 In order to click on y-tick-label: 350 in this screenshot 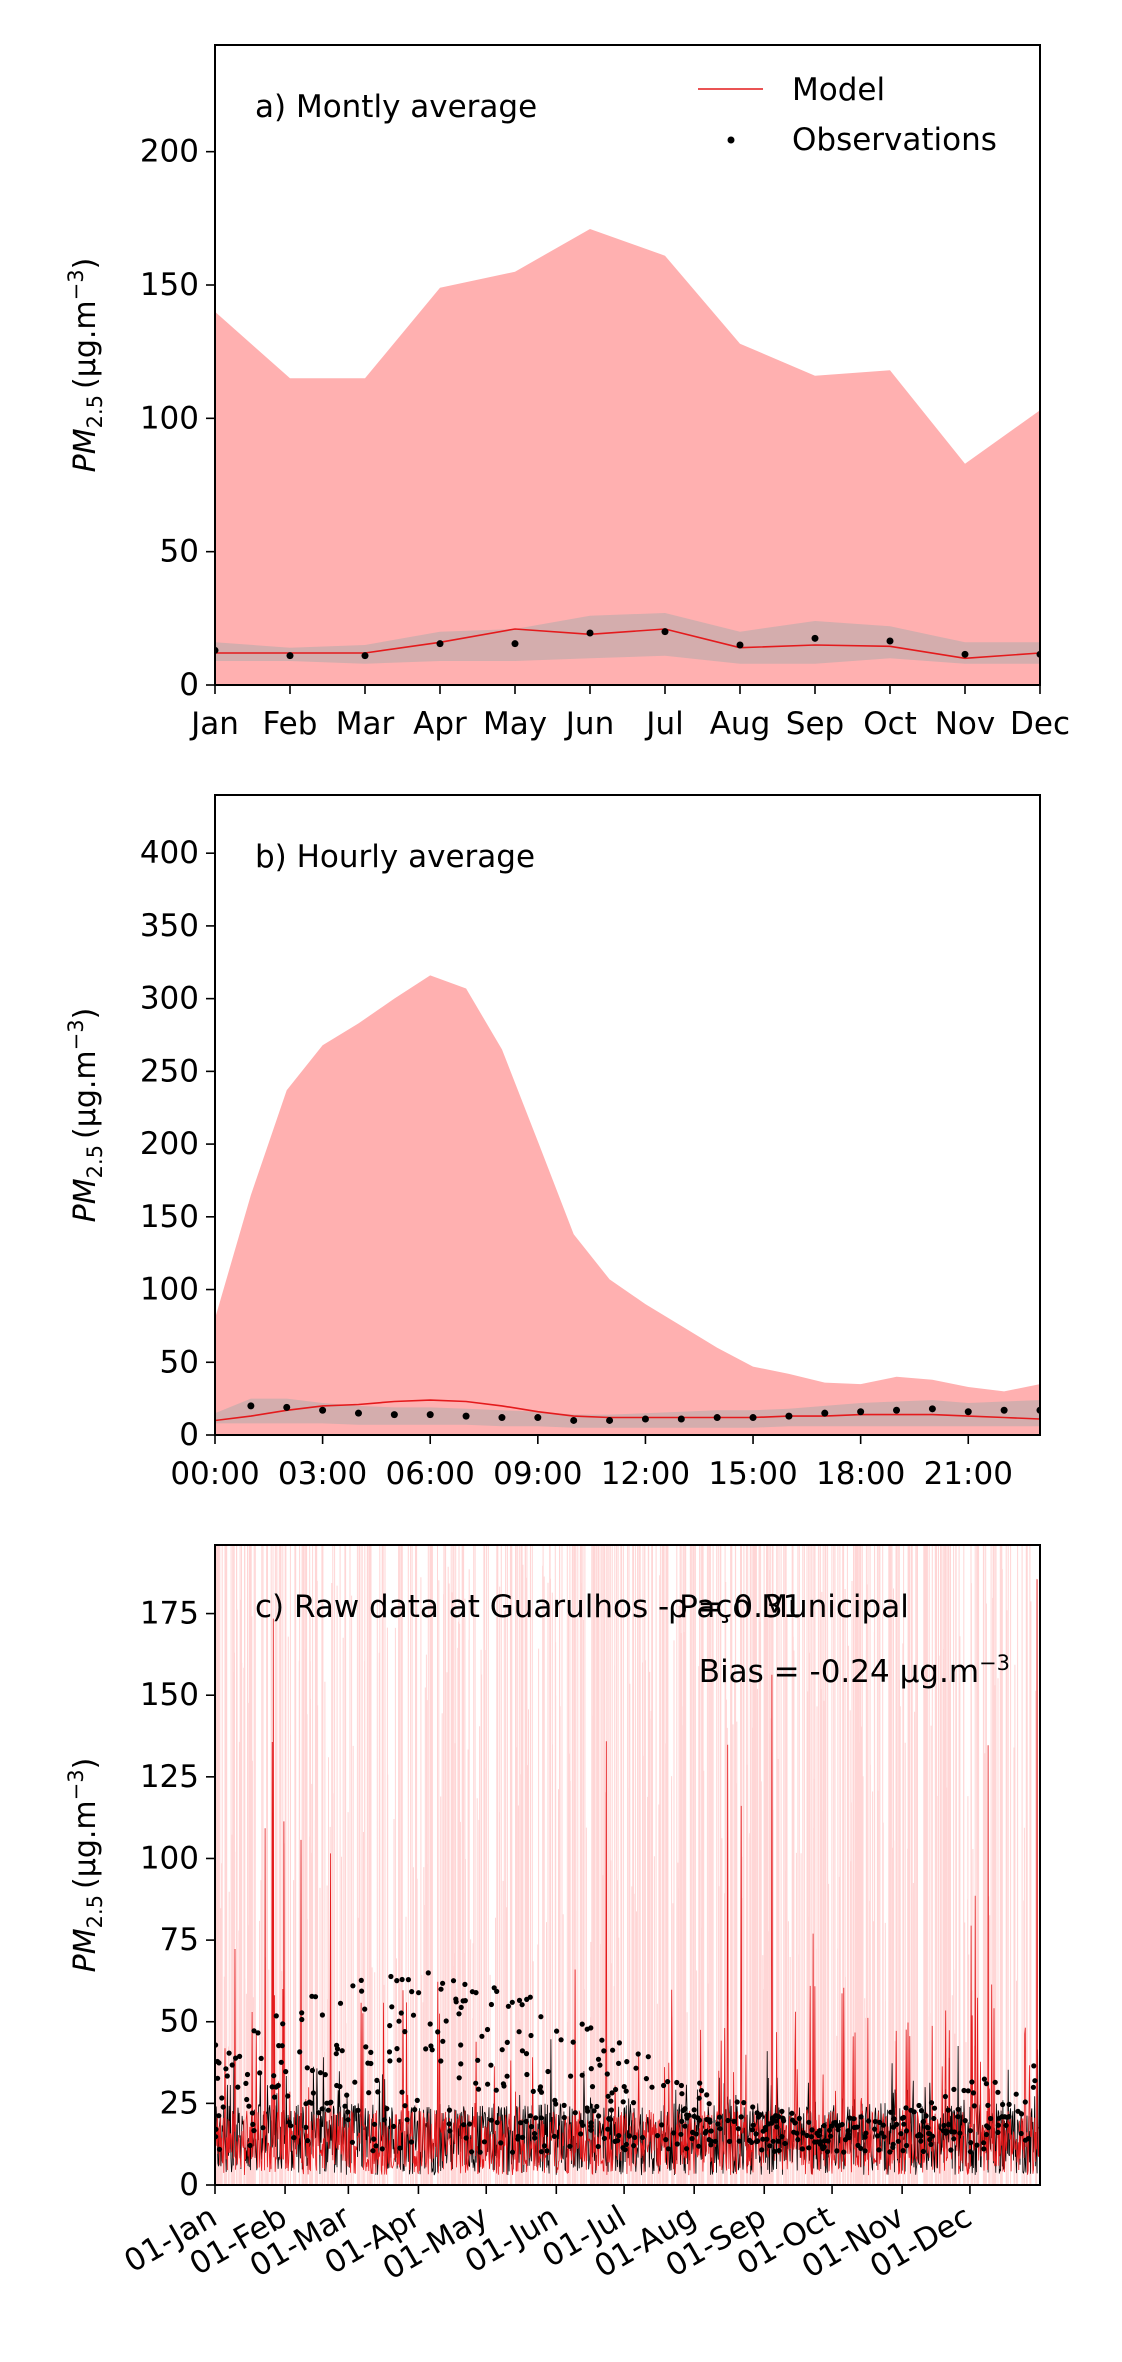, I will do `click(169, 926)`.